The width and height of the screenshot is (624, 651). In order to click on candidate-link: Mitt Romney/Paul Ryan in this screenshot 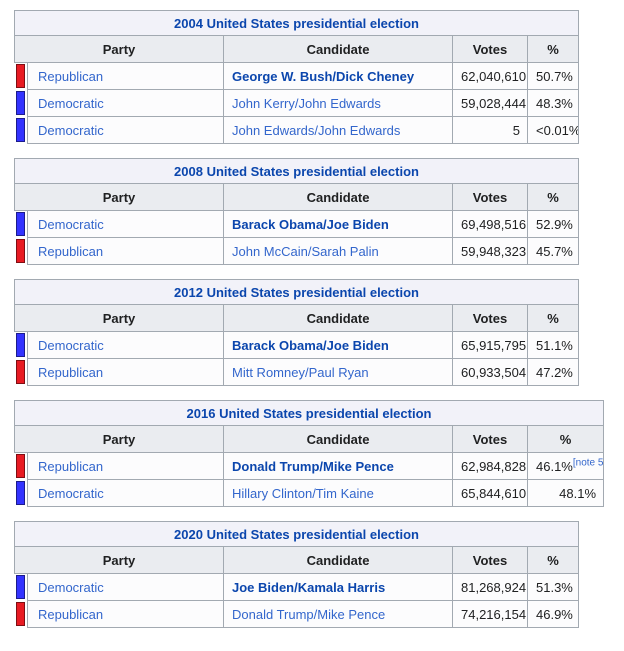, I will do `click(300, 372)`.